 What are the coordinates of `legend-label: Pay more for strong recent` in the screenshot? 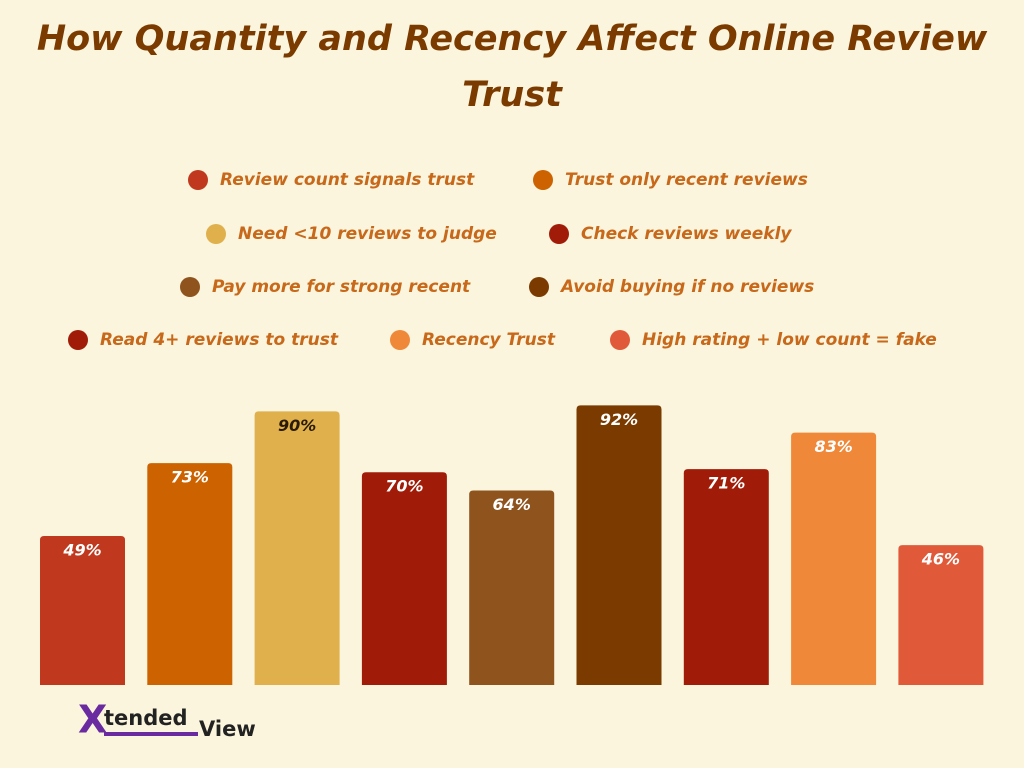 It's located at (341, 287).